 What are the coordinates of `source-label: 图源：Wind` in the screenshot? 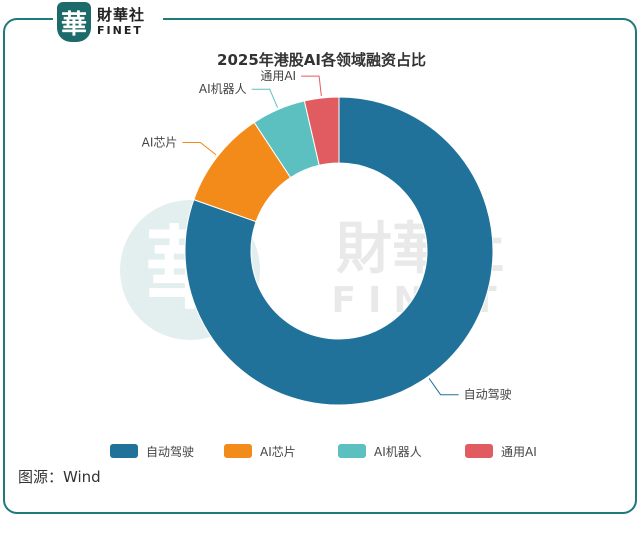 It's located at (59, 477).